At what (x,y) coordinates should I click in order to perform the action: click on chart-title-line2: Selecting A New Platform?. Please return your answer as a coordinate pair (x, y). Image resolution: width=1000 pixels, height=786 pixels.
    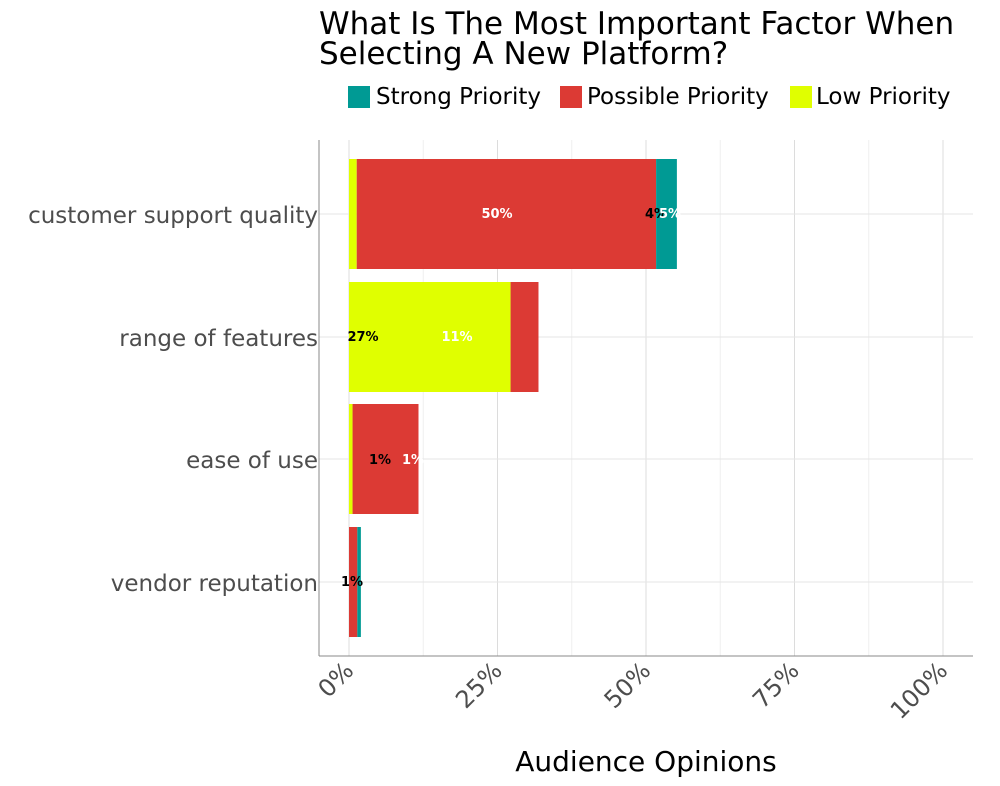
    Looking at the image, I should click on (523, 54).